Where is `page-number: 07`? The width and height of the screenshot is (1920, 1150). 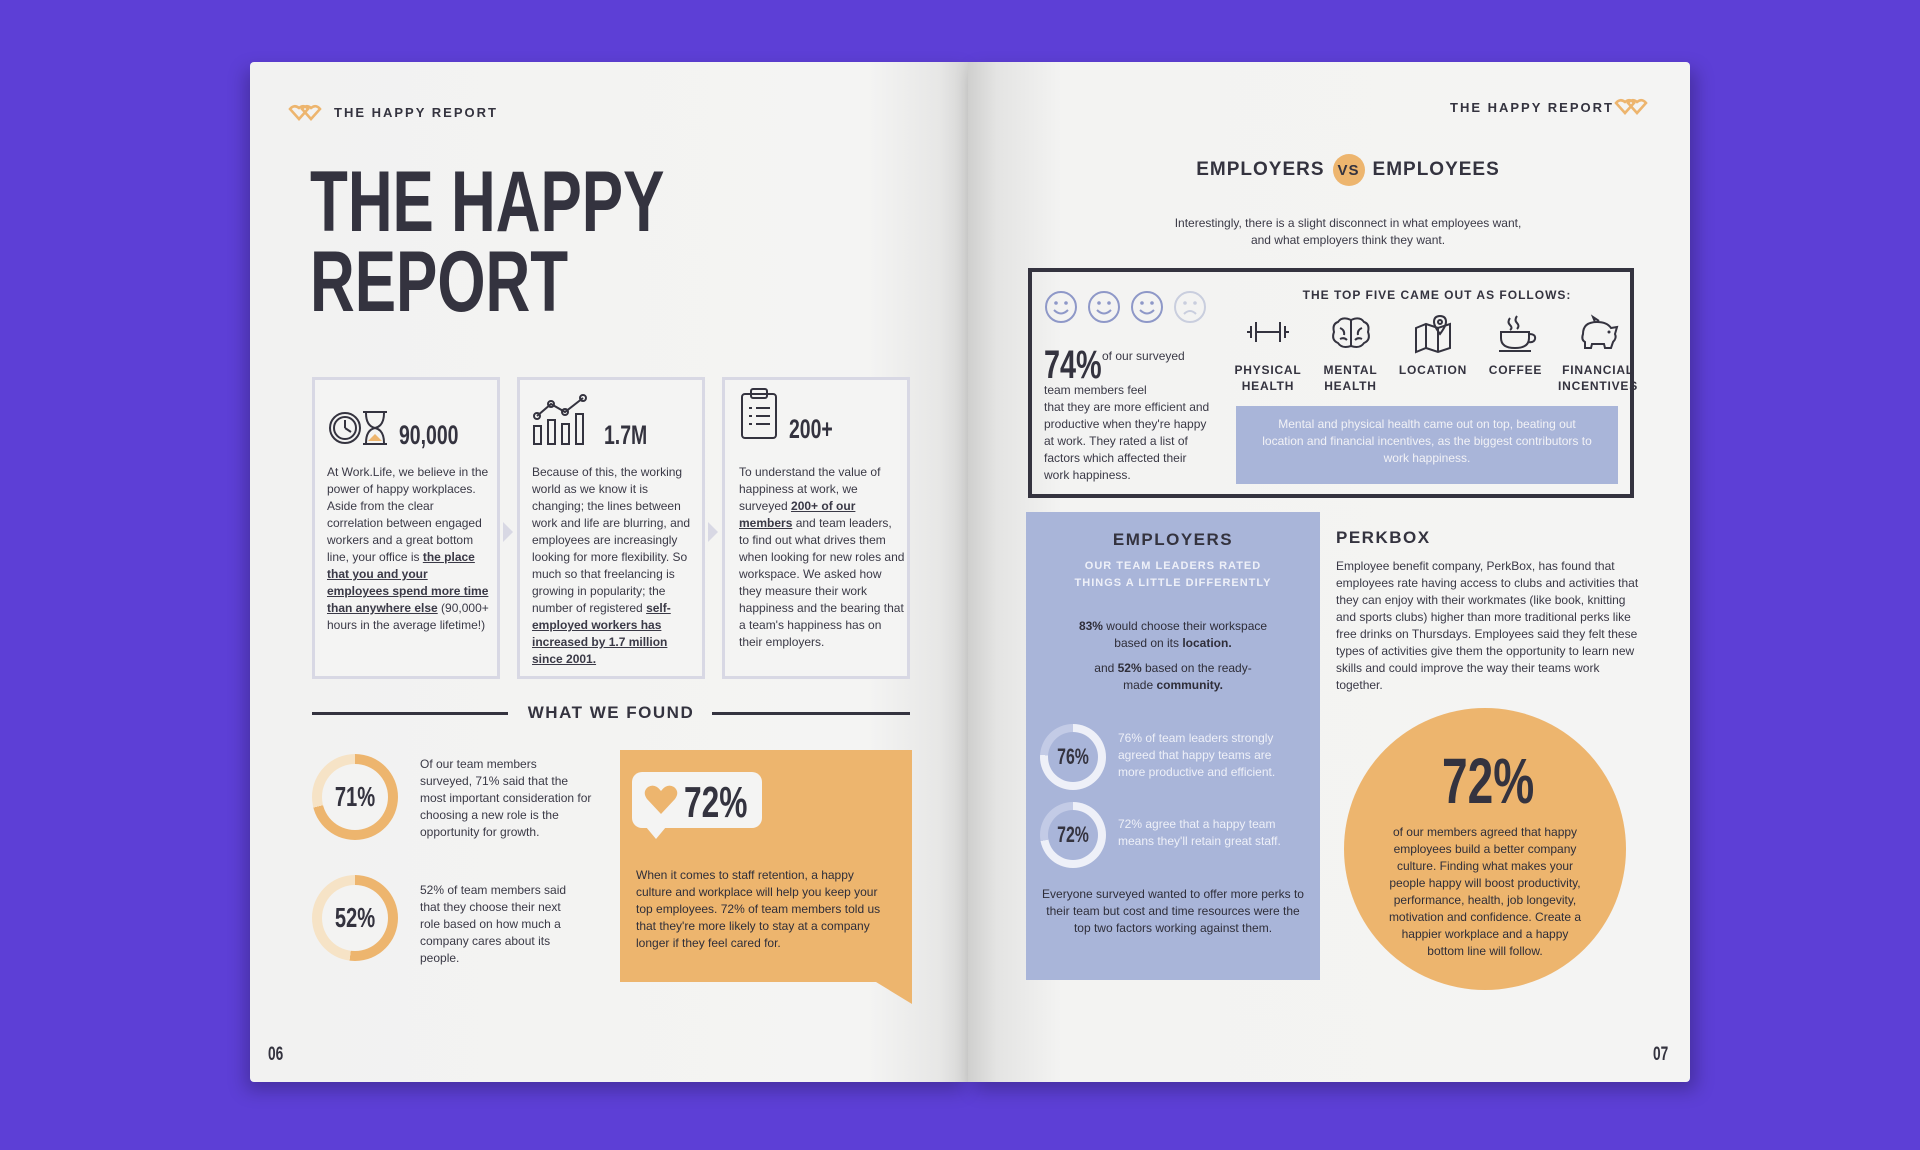 page-number: 07 is located at coordinates (1661, 1054).